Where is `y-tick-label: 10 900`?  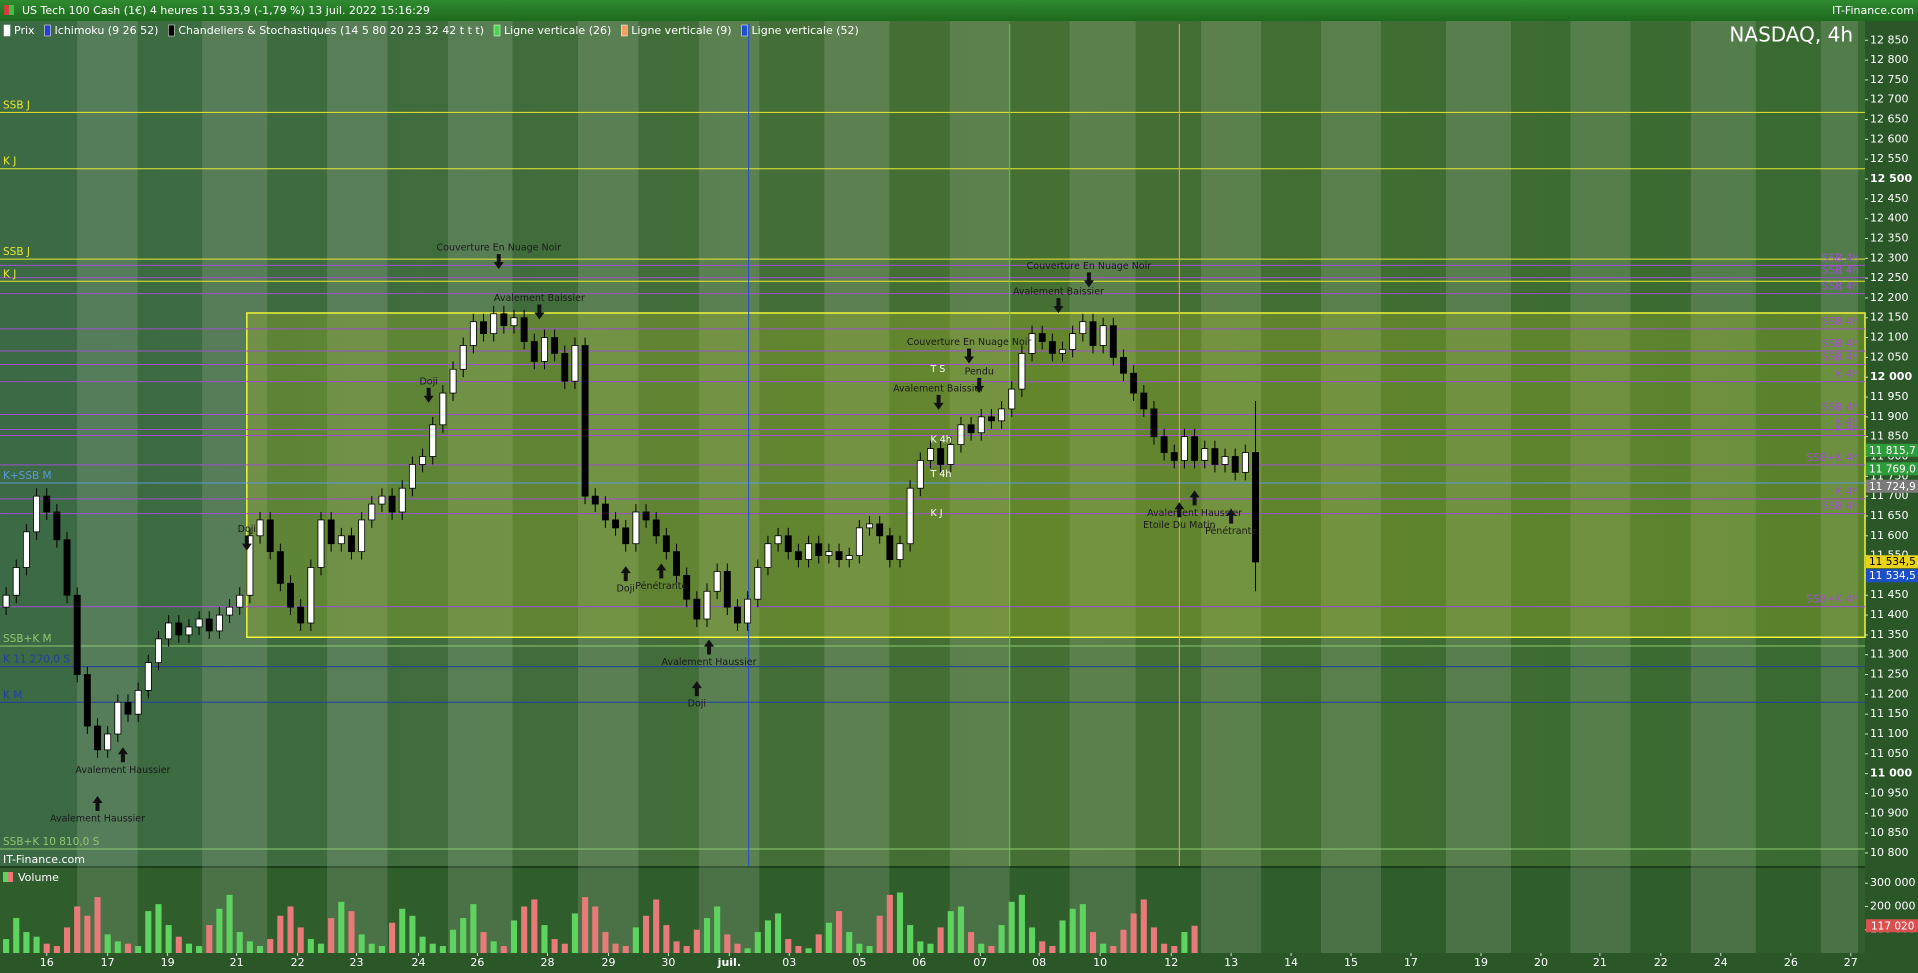
y-tick-label: 10 900 is located at coordinates (1889, 812).